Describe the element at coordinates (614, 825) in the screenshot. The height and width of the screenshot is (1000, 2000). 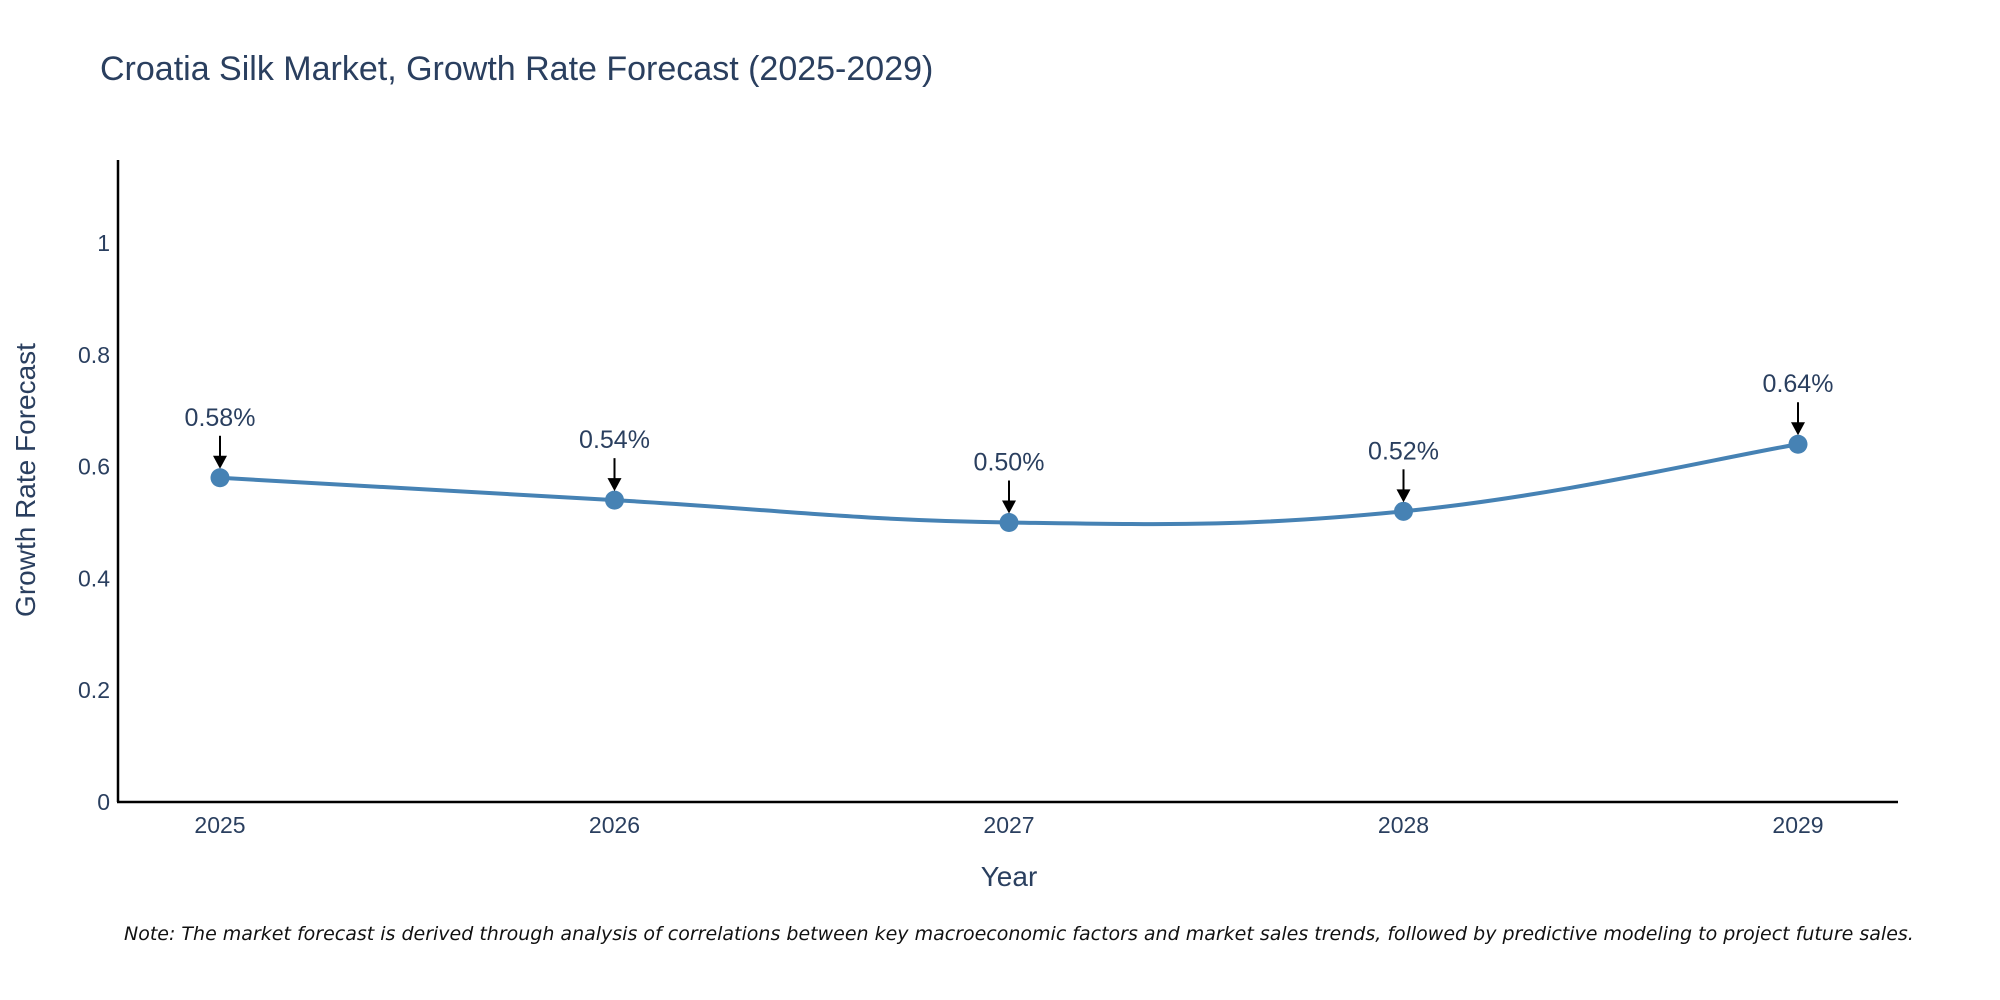
I see `x-tick-label: 2026` at that location.